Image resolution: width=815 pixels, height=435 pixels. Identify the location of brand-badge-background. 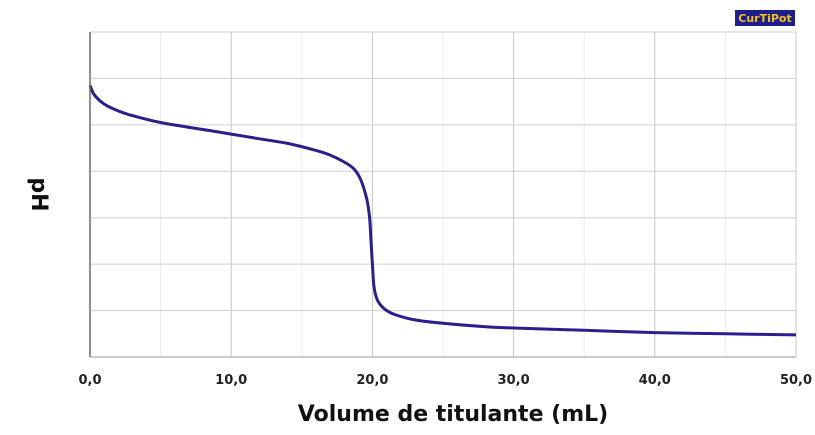
(765, 18).